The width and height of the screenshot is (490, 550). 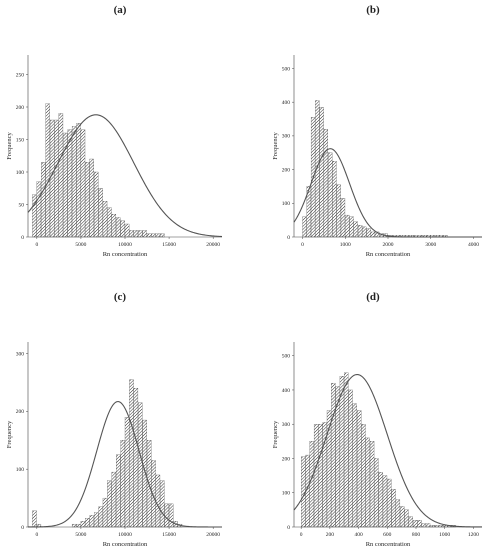 I want to click on x-tick-label: 200, so click(x=330, y=535).